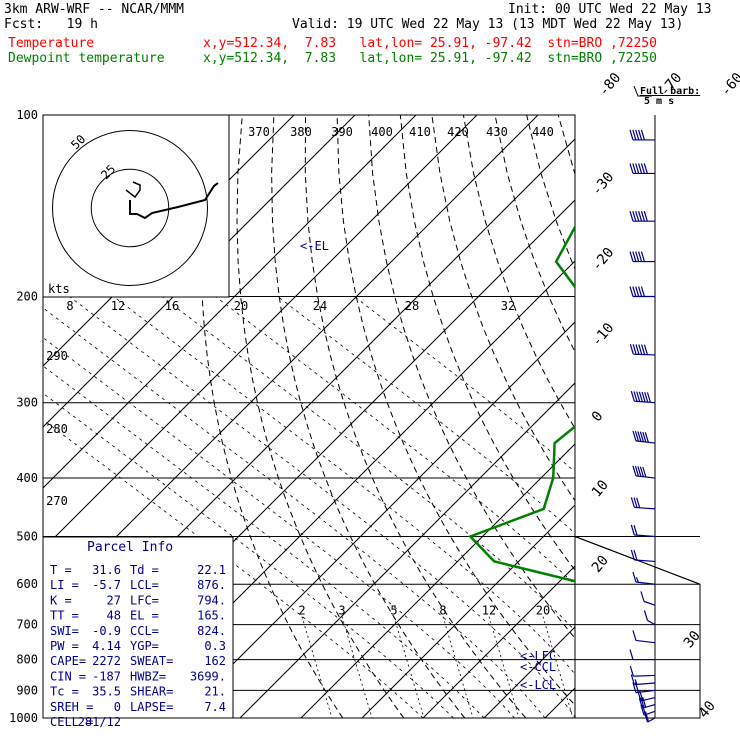 This screenshot has width=740, height=740. Describe the element at coordinates (342, 132) in the screenshot. I see `theta-label: 390` at that location.